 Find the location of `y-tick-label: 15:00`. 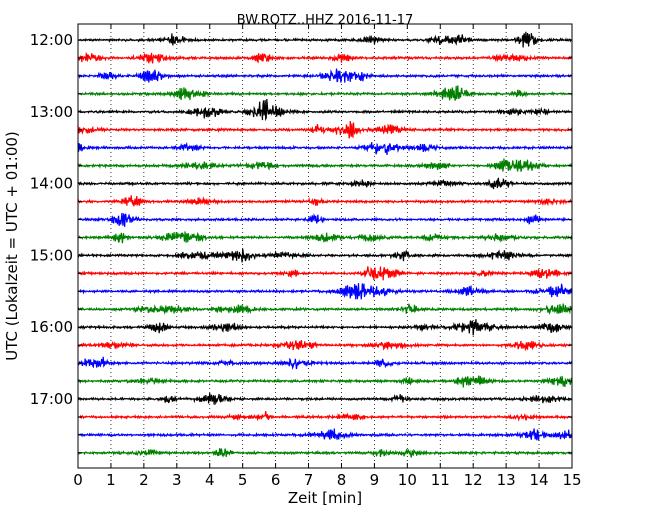

y-tick-label: 15:00 is located at coordinates (51, 255).